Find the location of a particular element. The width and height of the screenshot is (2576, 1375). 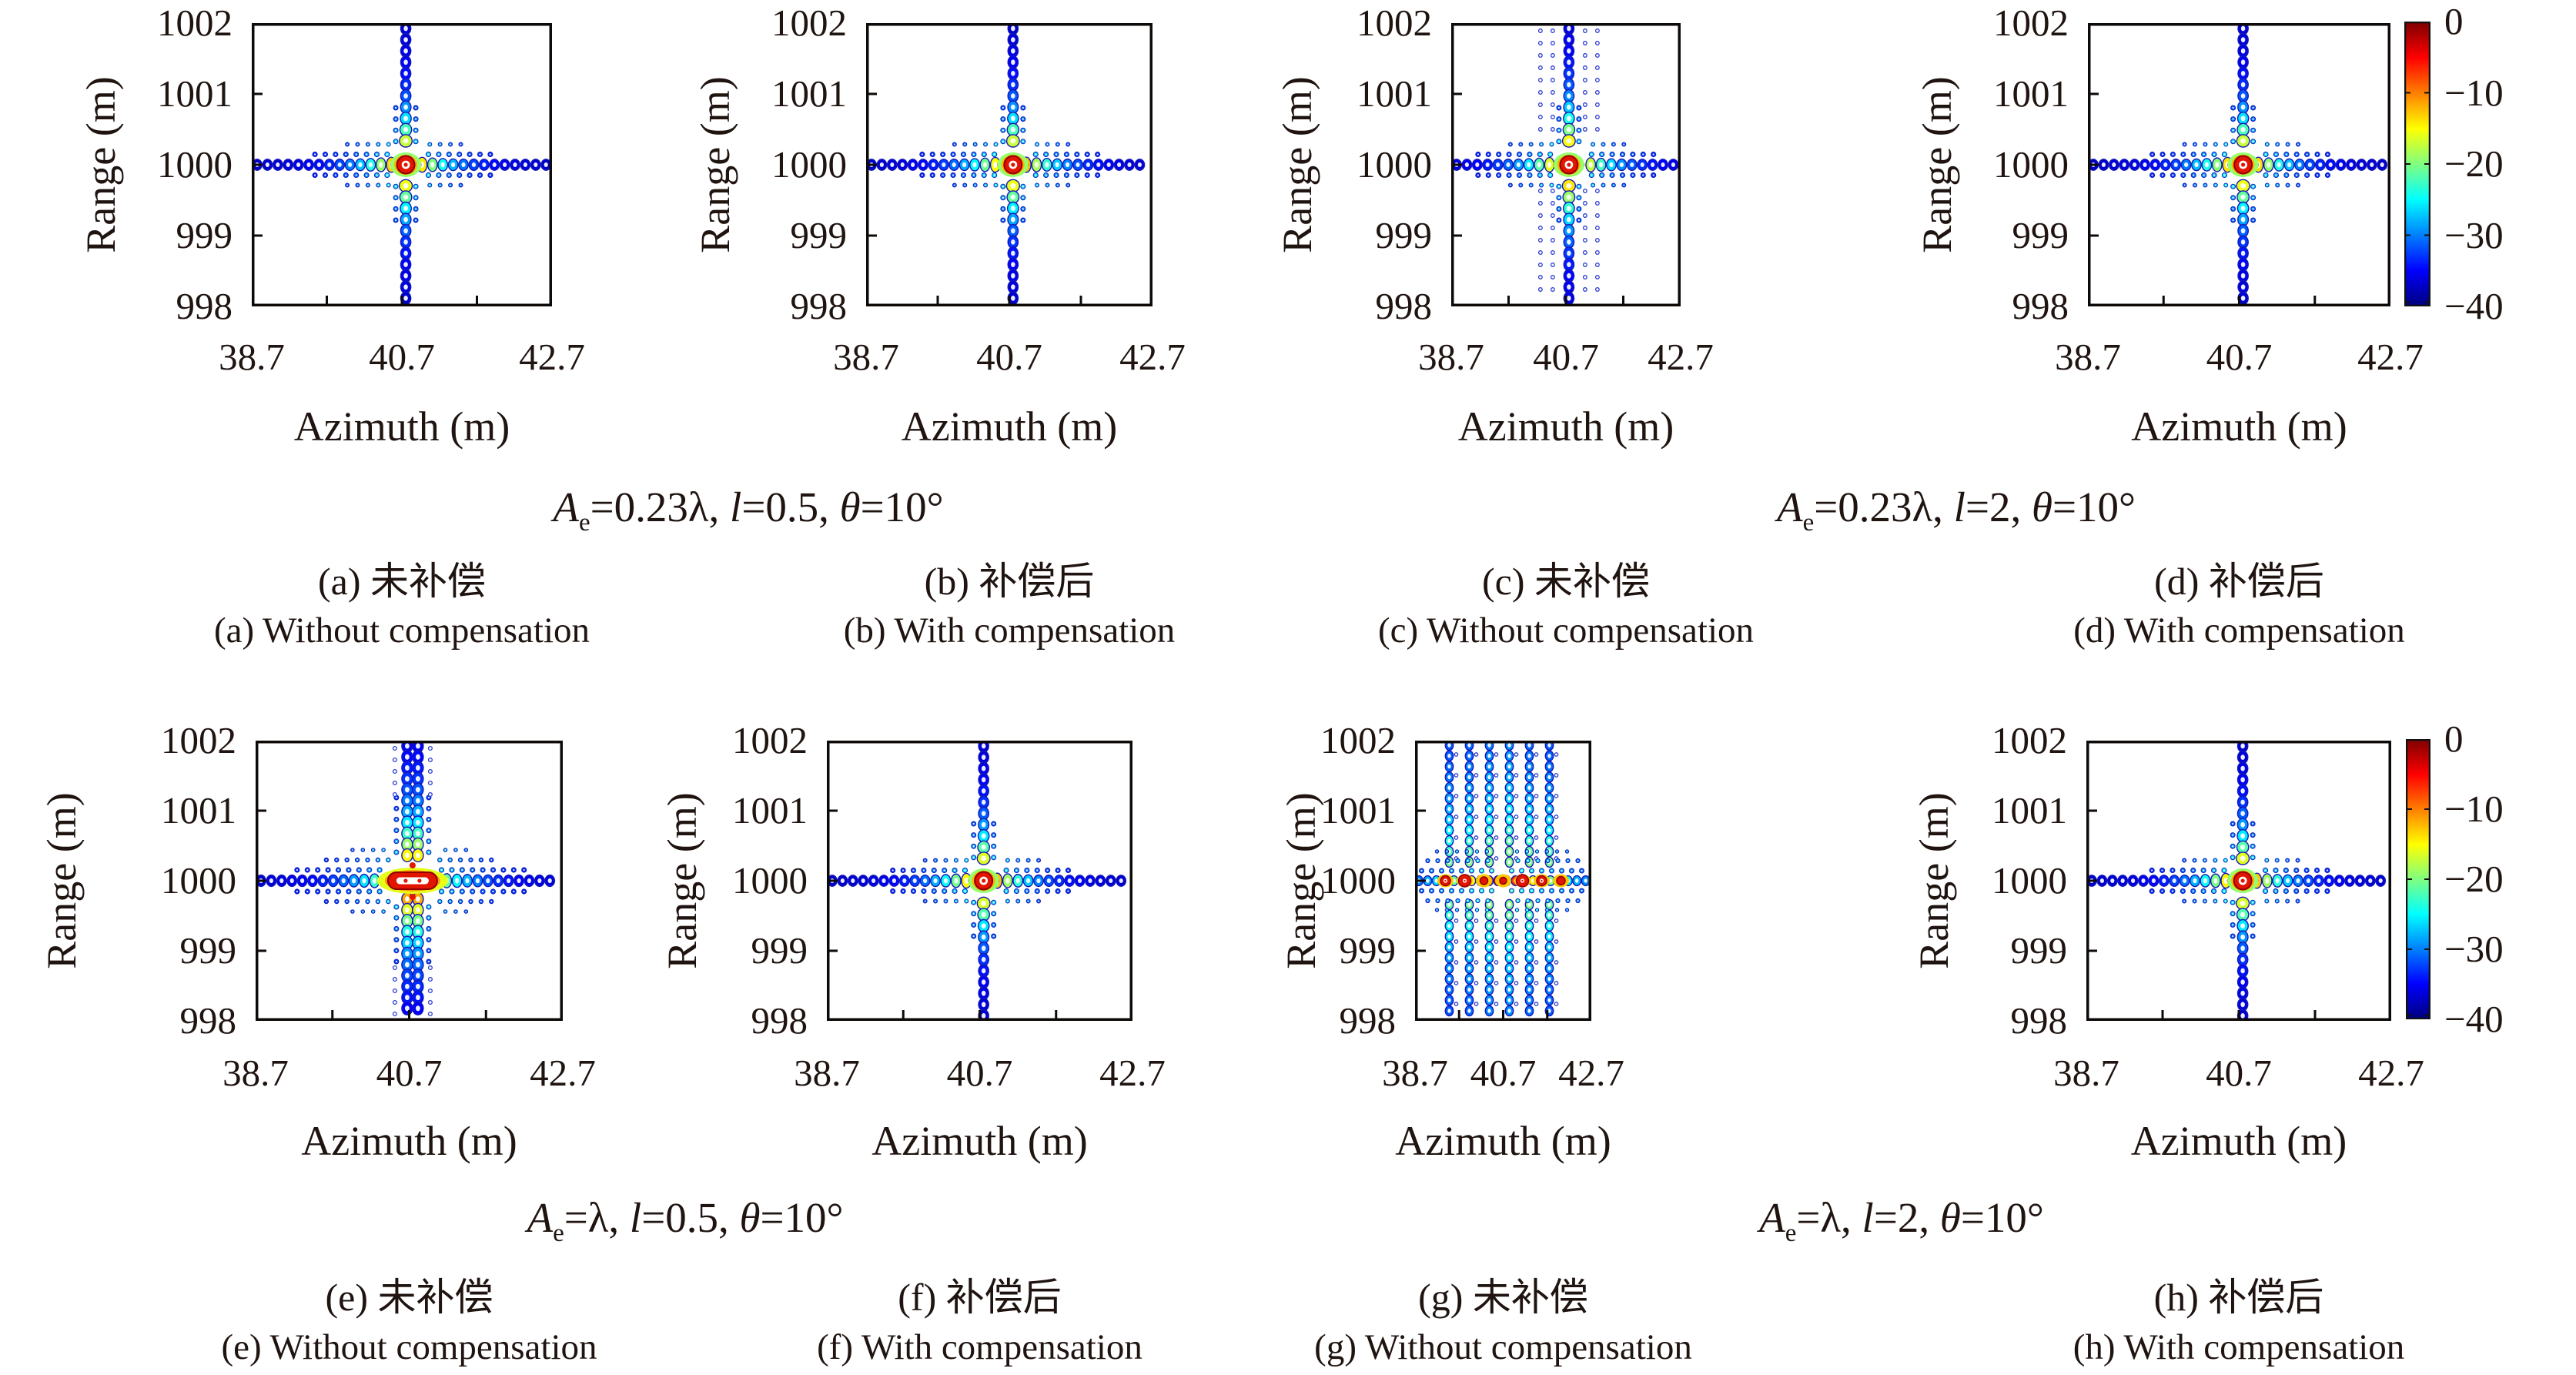

subplot-g is located at coordinates (1503, 881).